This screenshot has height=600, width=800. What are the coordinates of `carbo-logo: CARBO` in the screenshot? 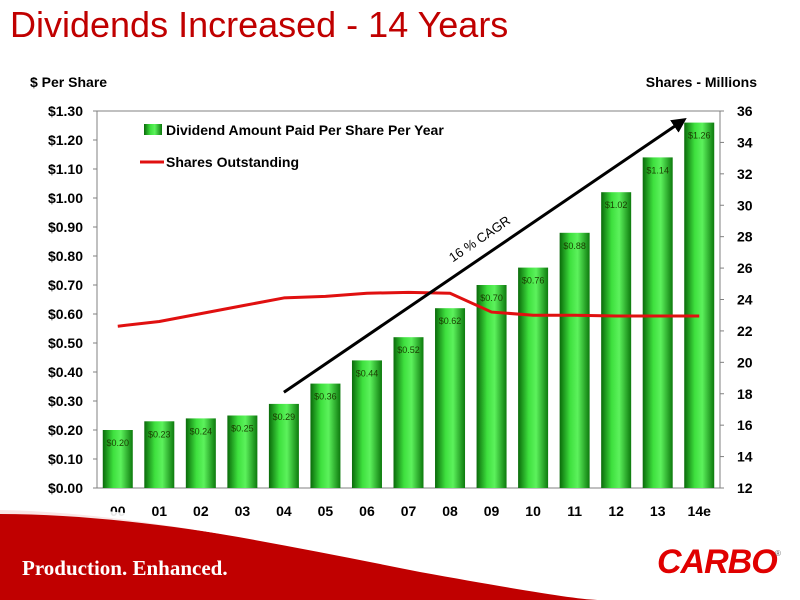 It's located at (717, 562).